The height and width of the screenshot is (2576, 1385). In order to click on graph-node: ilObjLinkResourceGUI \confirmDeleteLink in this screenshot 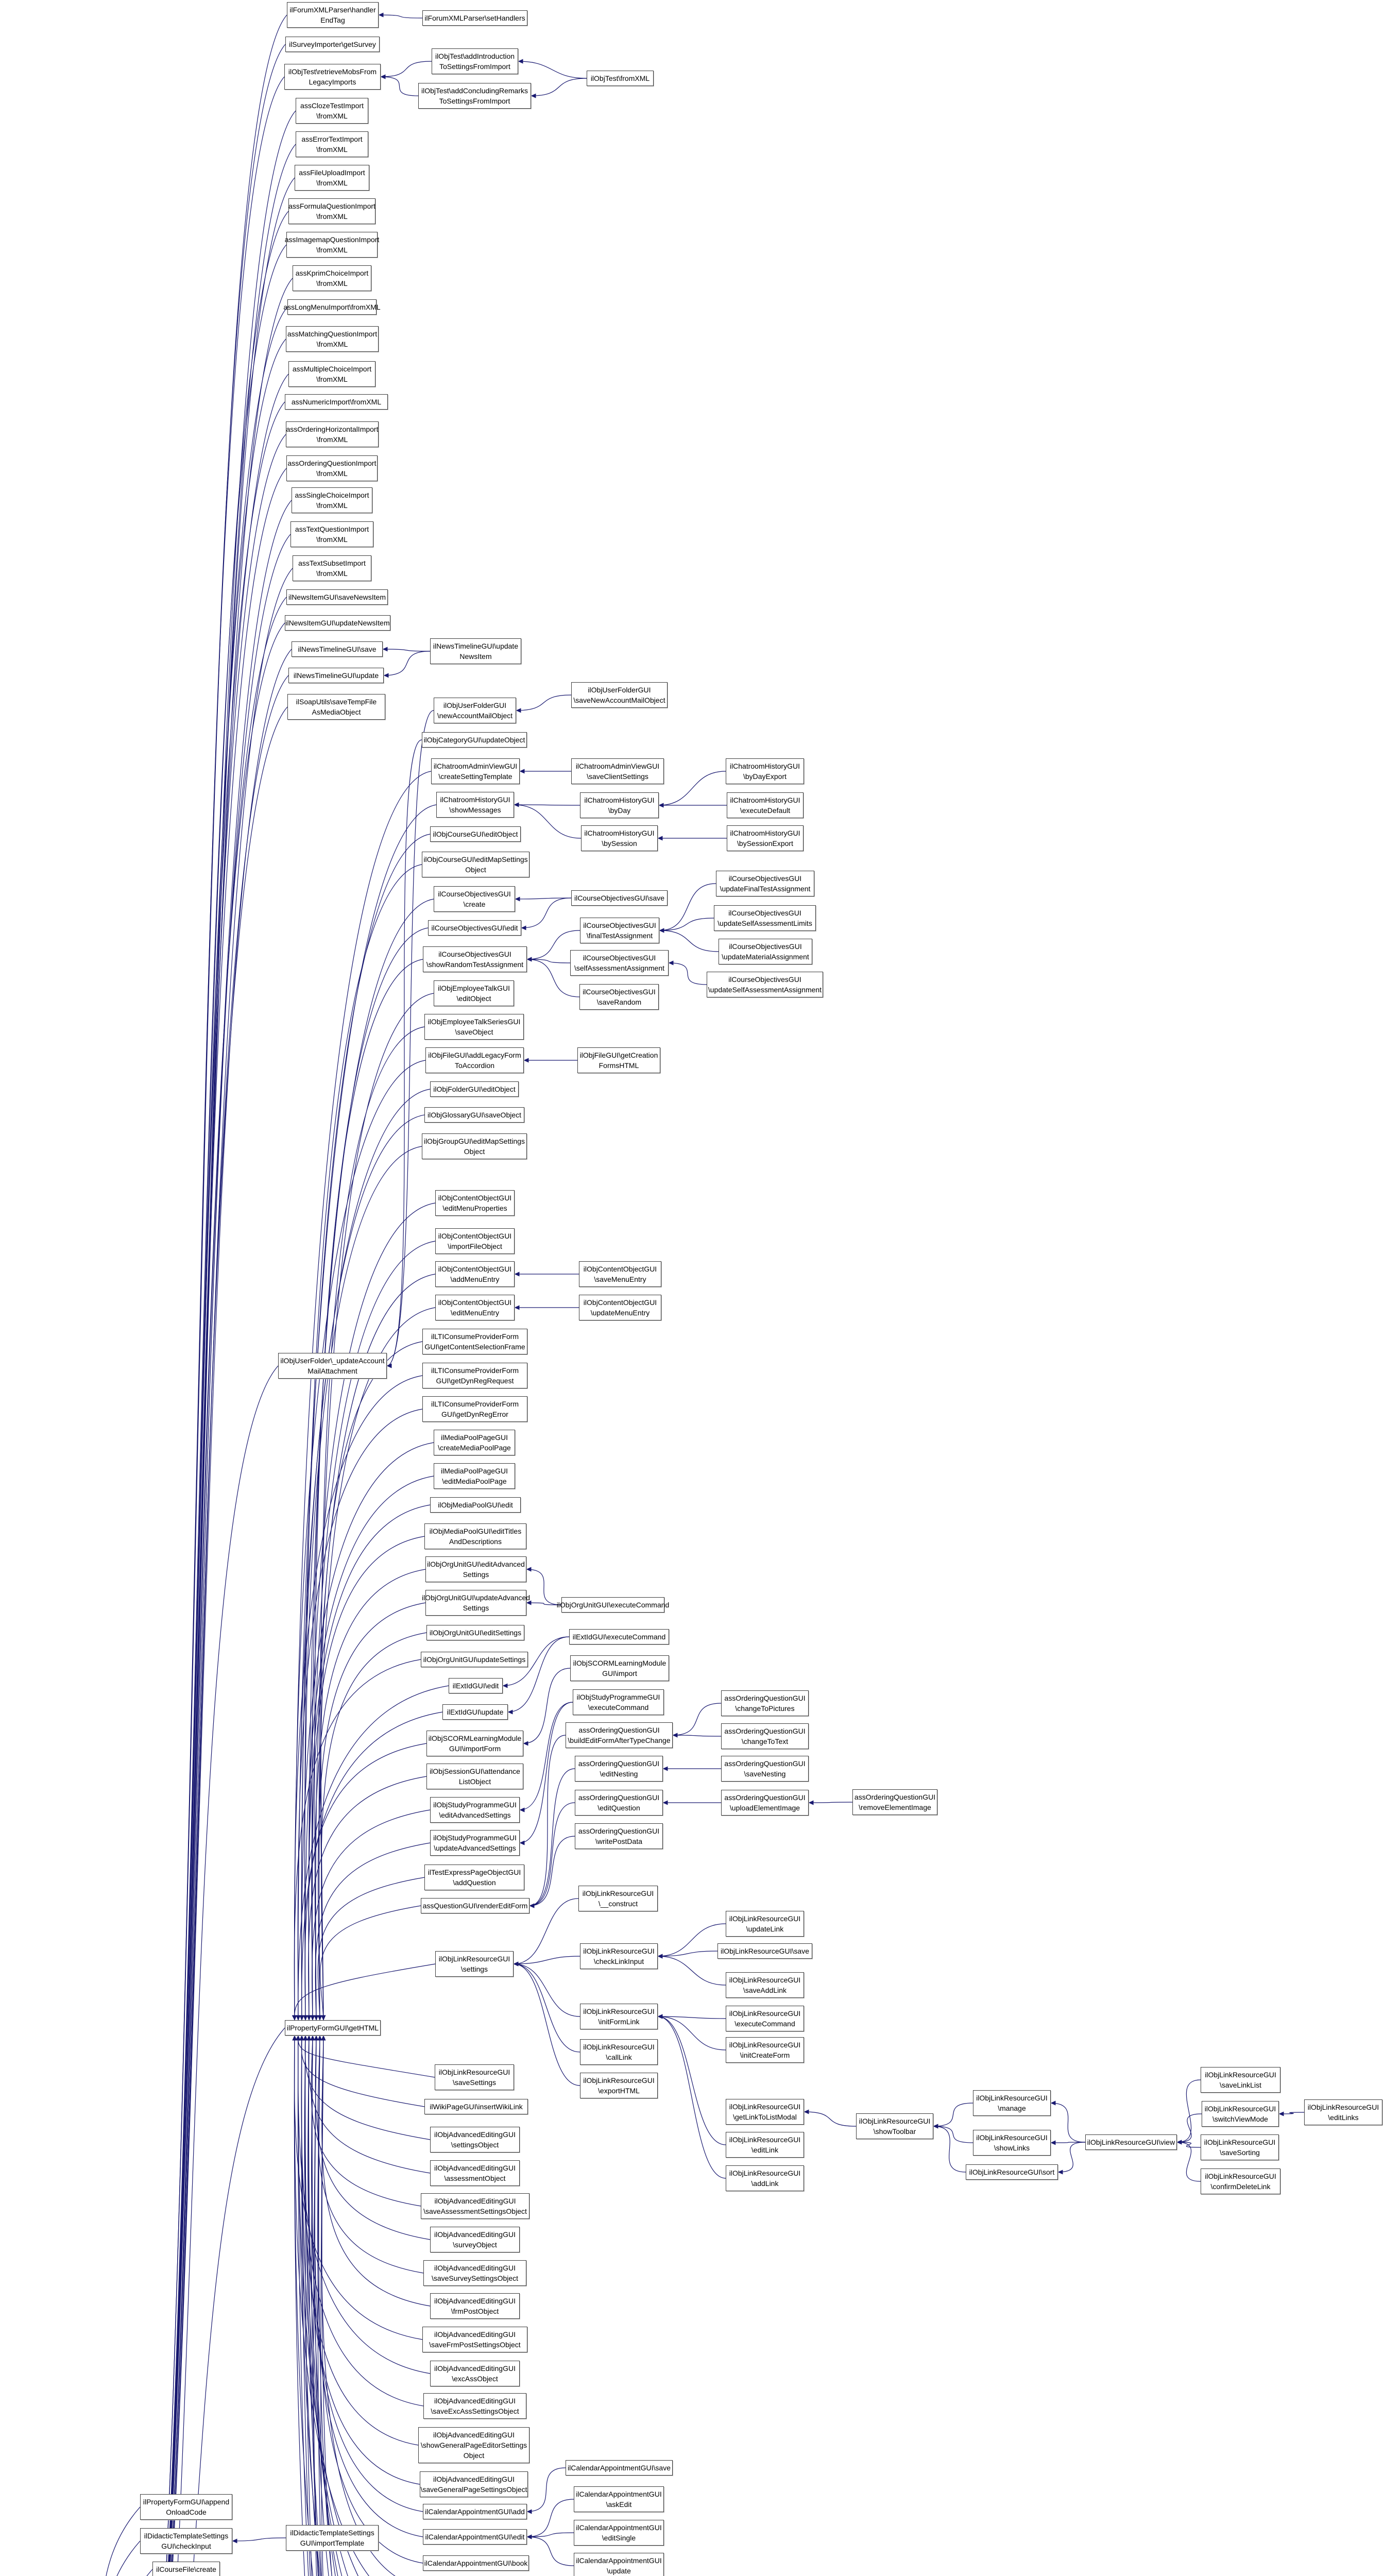, I will do `click(1240, 2181)`.